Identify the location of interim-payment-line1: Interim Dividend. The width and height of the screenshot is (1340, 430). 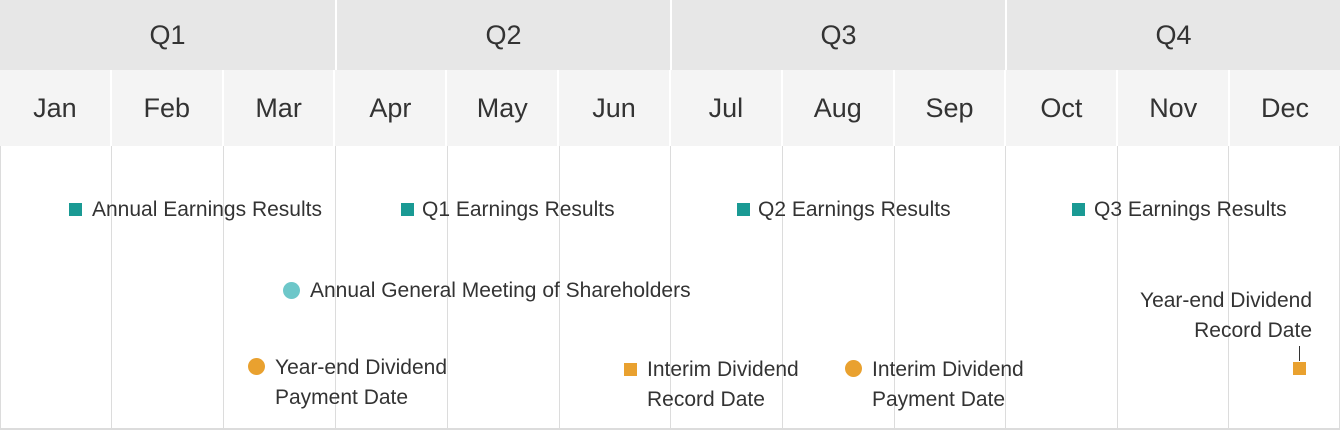
(948, 369).